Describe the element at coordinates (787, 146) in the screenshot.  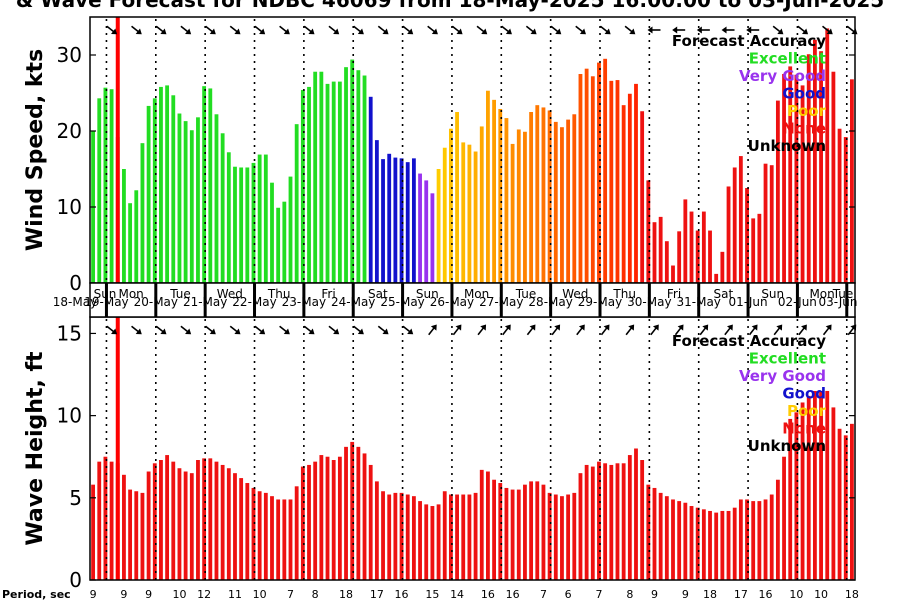
I see `legend-item: Unknown` at that location.